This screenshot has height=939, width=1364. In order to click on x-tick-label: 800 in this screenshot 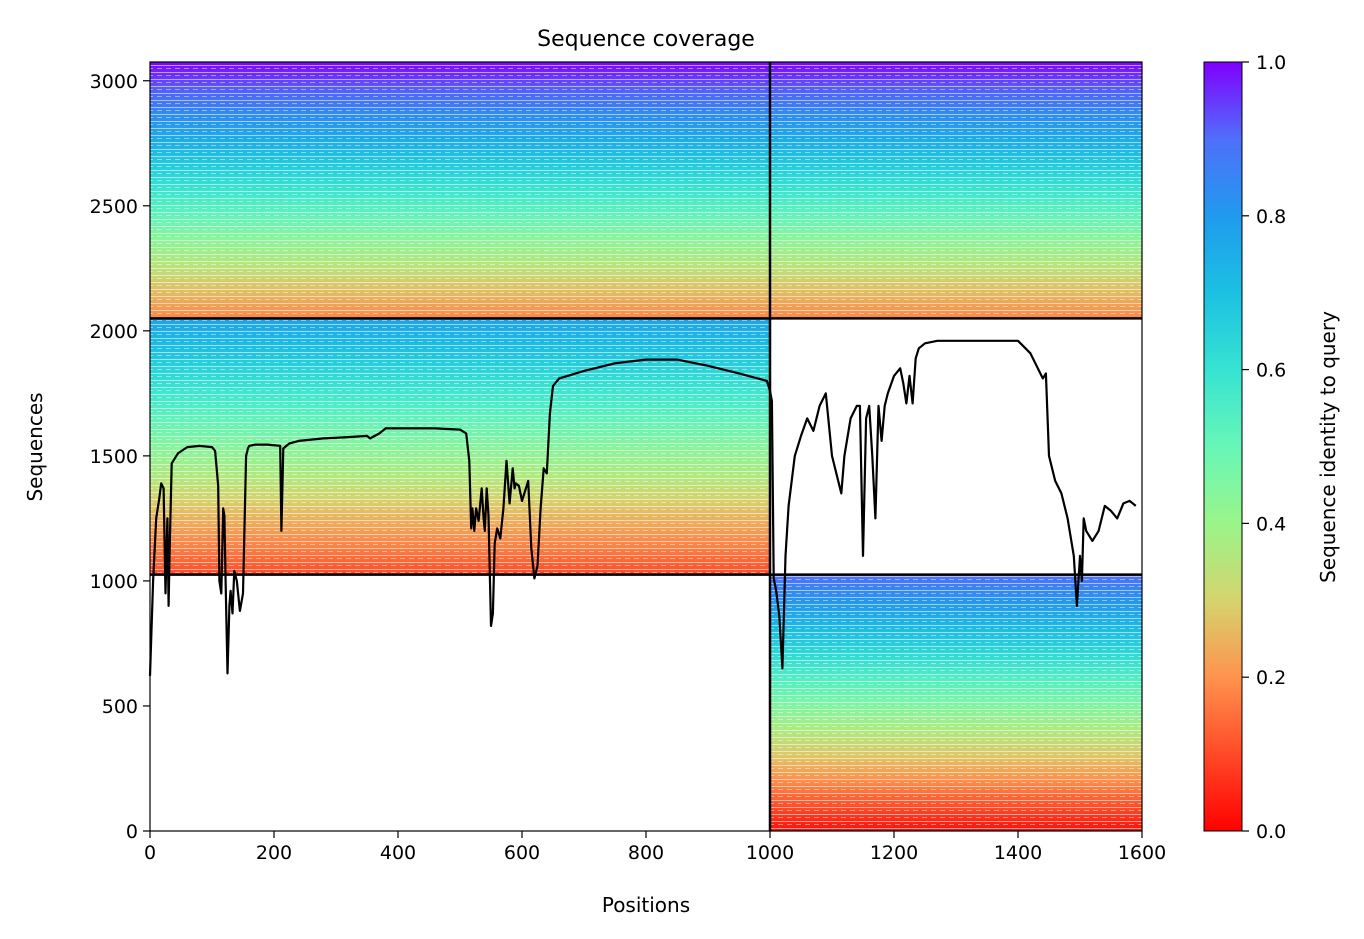, I will do `click(646, 853)`.